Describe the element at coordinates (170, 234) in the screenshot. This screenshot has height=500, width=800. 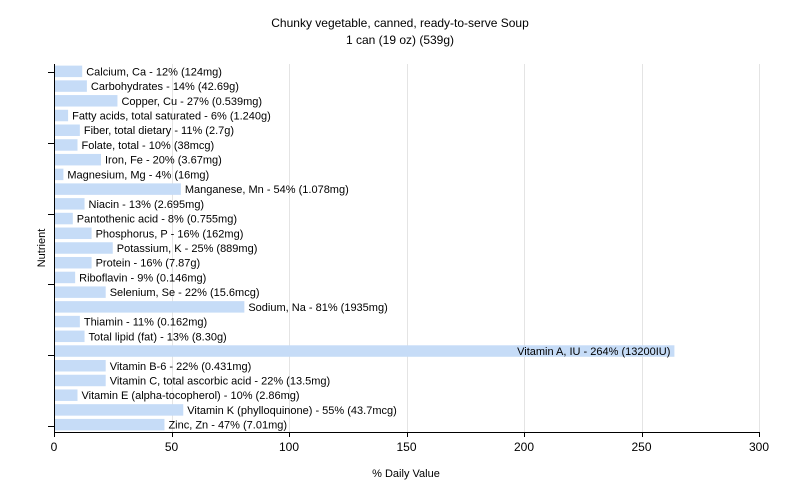
I see `bar-label: Phosphorus, P - 16% (162mg)` at that location.